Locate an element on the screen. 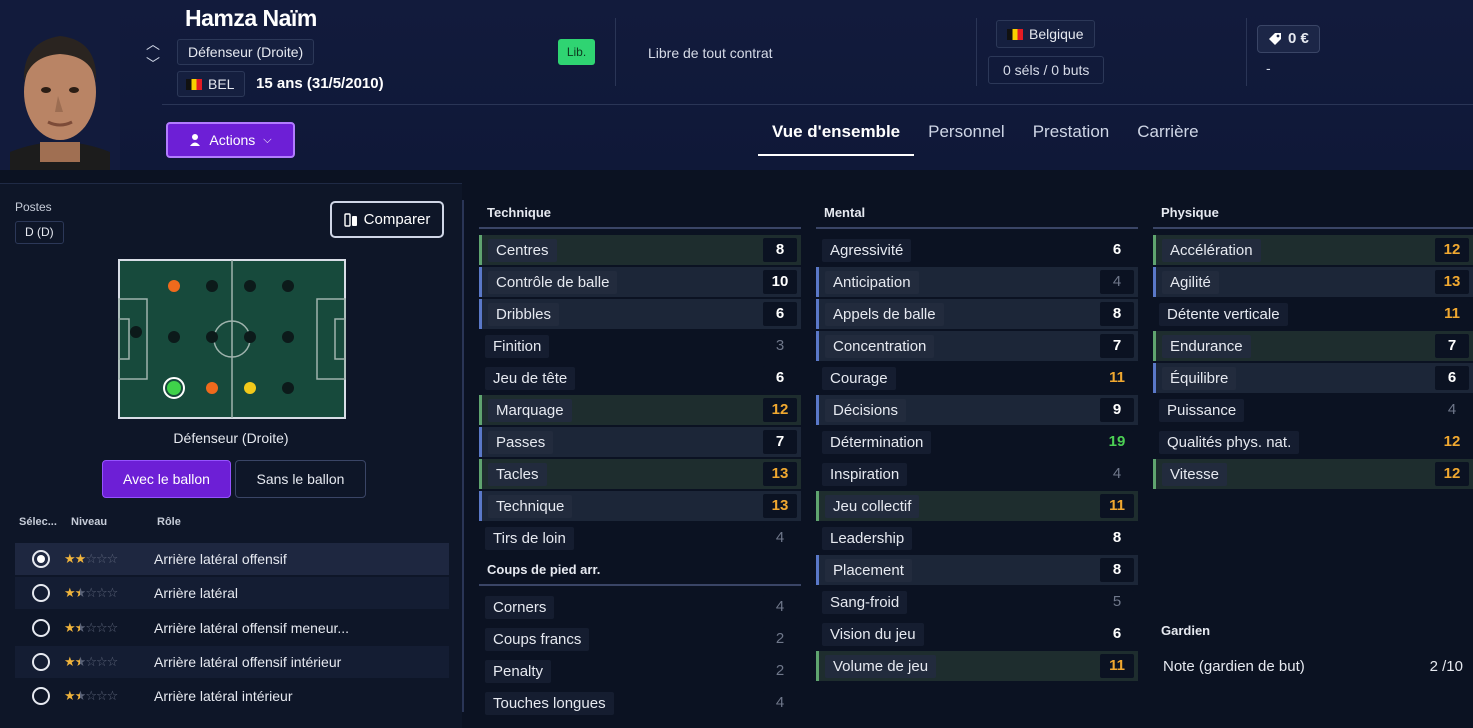  attribute-row: Technique 13 is located at coordinates (640, 506).